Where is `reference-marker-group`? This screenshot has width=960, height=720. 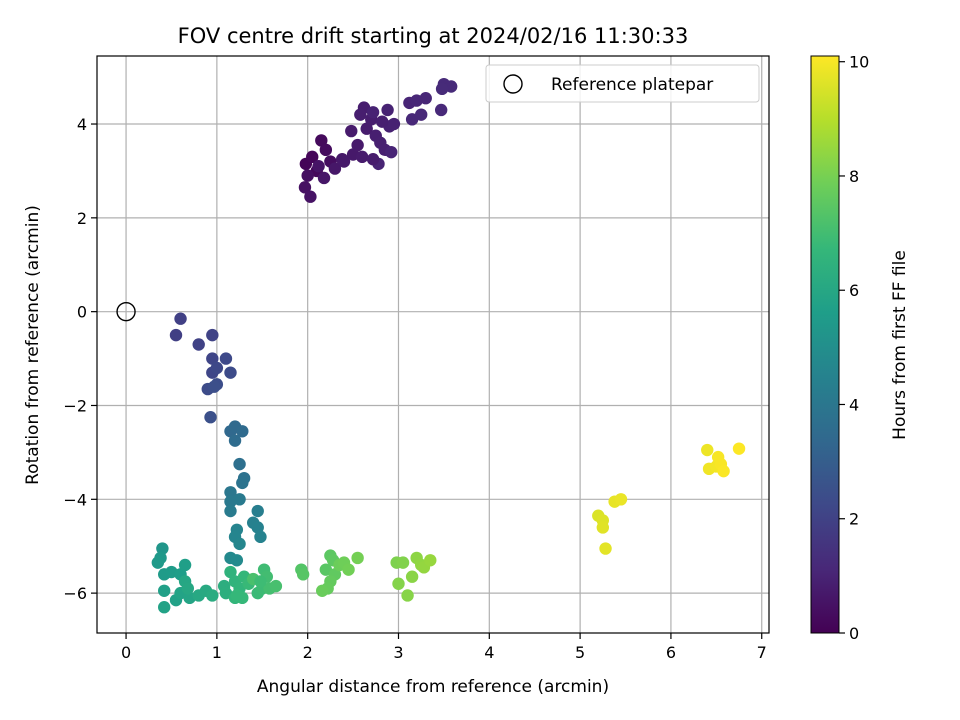
reference-marker-group is located at coordinates (126, 311).